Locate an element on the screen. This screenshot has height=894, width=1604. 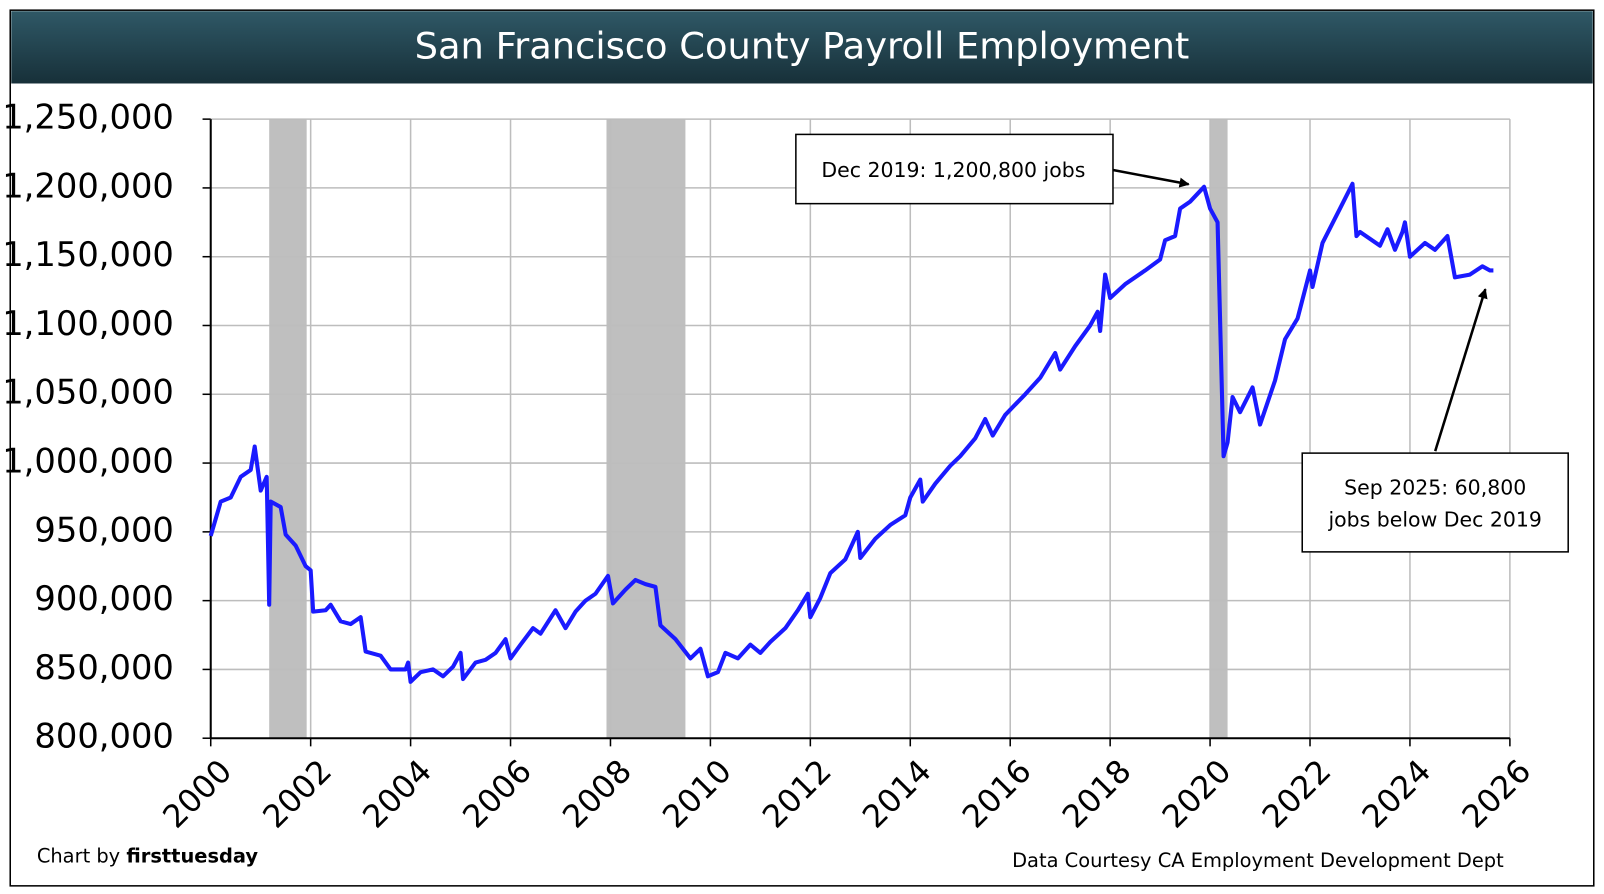
annotation-text: Dec 2019: 1,200,800 jobs is located at coordinates (953, 170).